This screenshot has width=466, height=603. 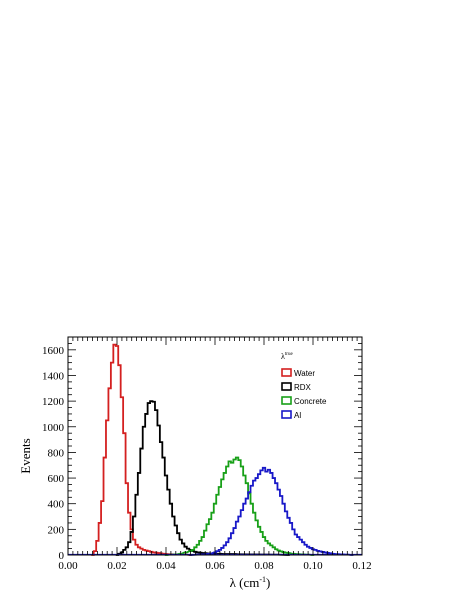 I want to click on x-axis-title-close: ), so click(x=268, y=582).